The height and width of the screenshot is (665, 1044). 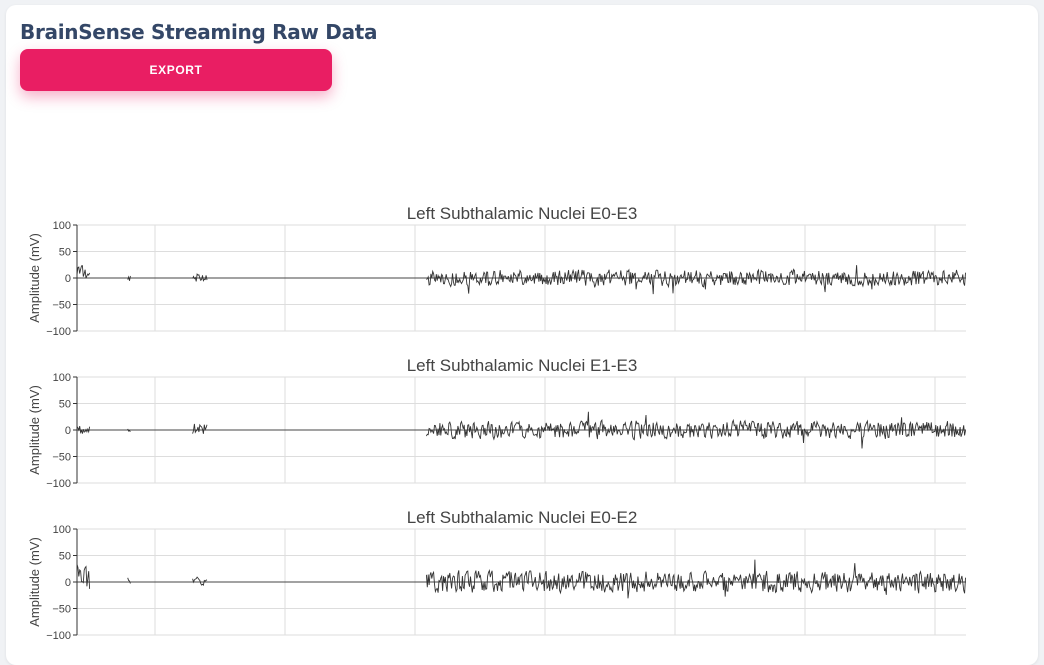 I want to click on plot-title: Left Subthalamic Nuclei E0-E2, so click(x=522, y=517).